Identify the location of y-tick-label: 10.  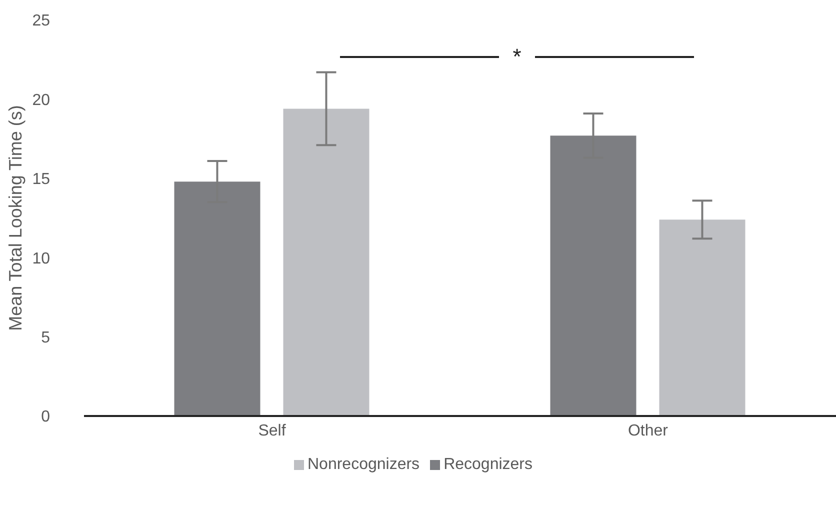
(41, 259).